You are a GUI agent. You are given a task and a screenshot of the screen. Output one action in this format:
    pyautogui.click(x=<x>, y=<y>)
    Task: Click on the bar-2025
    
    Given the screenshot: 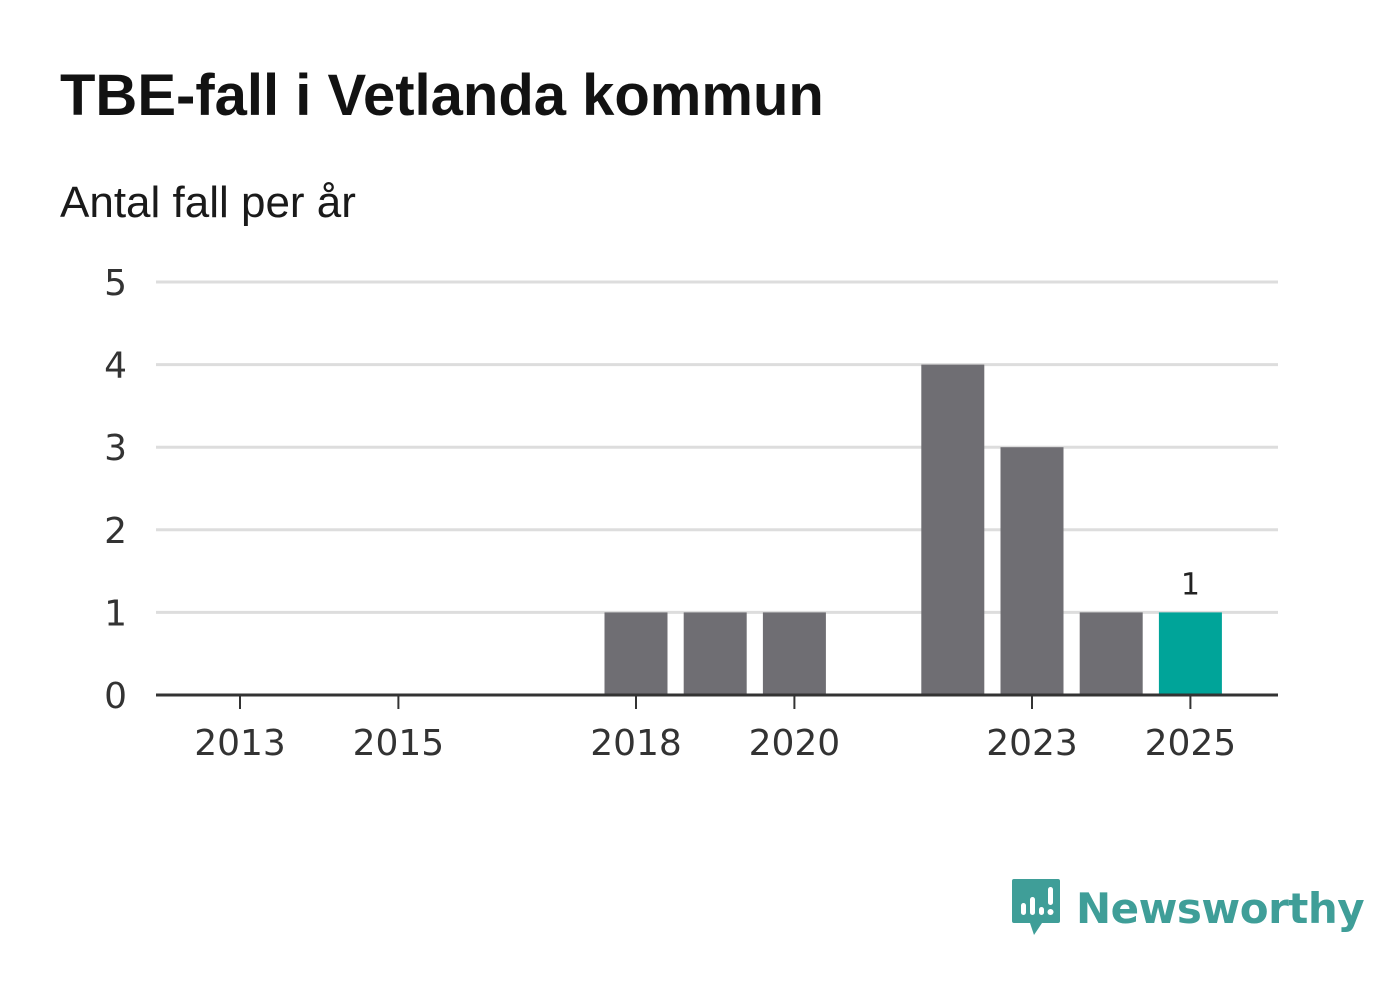 What is the action you would take?
    pyautogui.click(x=1190, y=653)
    